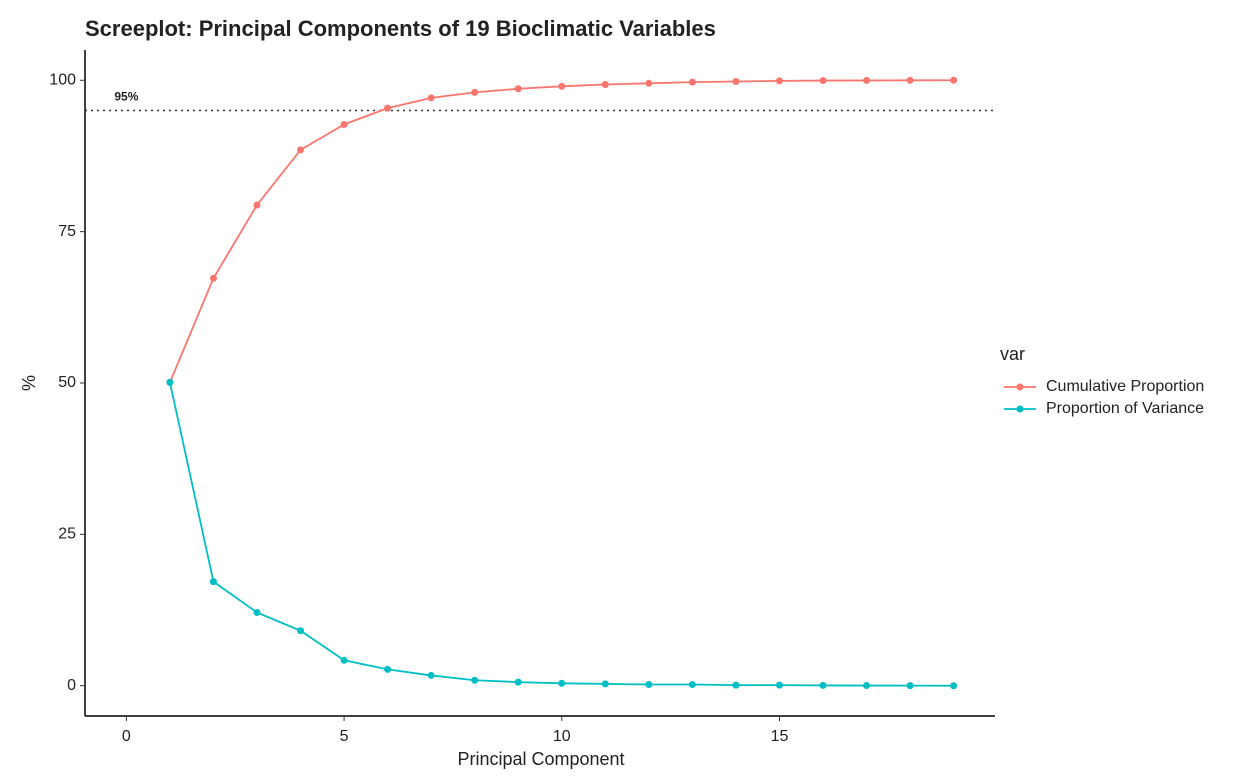 This screenshot has height=779, width=1247. What do you see at coordinates (1125, 408) in the screenshot?
I see `legend-label: Proportion of Variance` at bounding box center [1125, 408].